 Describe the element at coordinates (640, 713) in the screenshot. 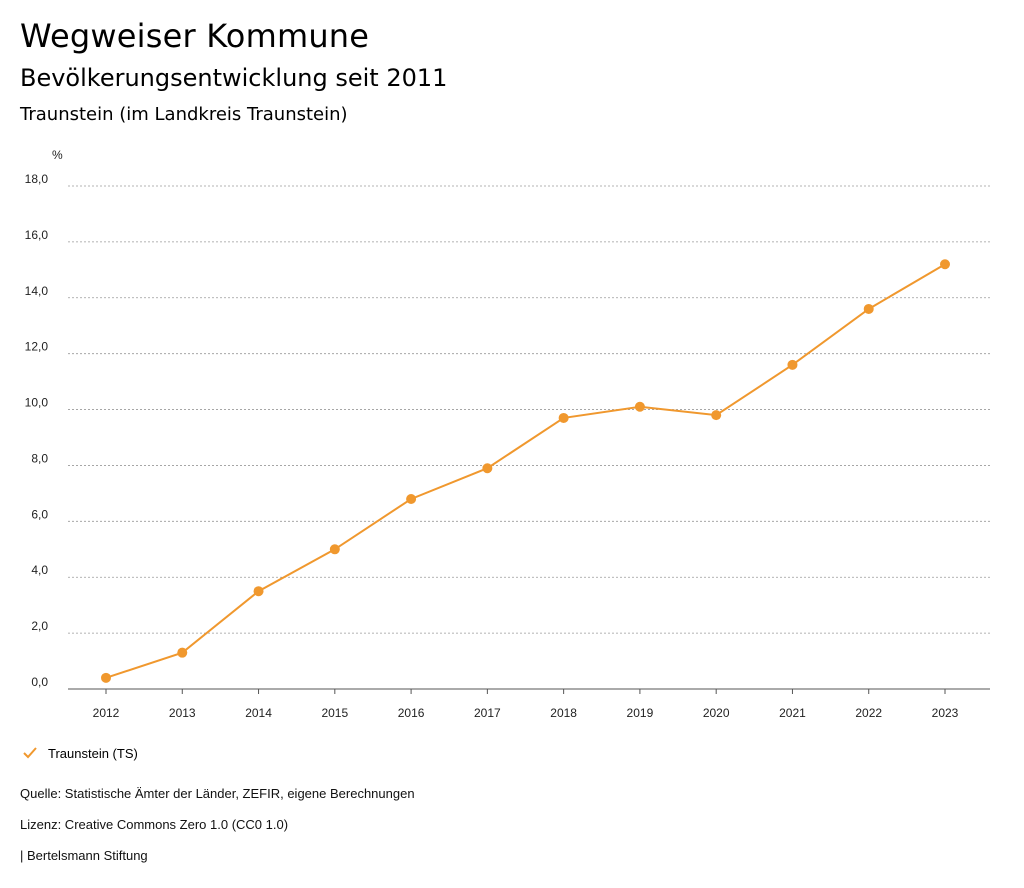

I see `x-tick-label: 2019` at that location.